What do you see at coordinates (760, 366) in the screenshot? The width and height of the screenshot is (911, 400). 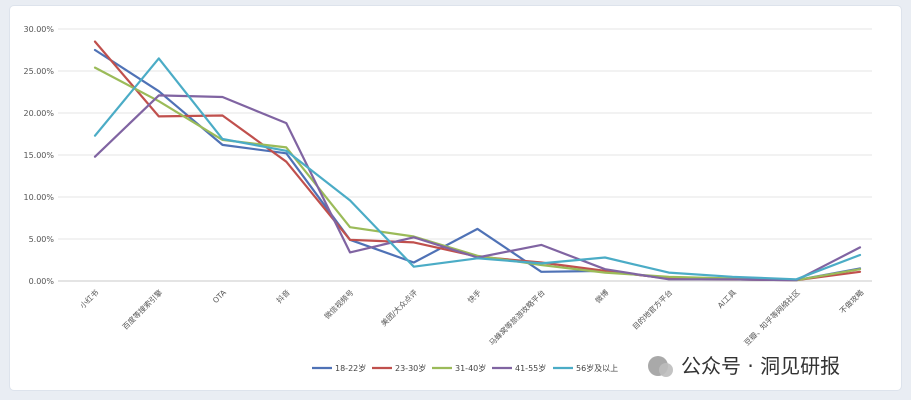 I see `watermark-text: 公众号 · 洞见研报` at bounding box center [760, 366].